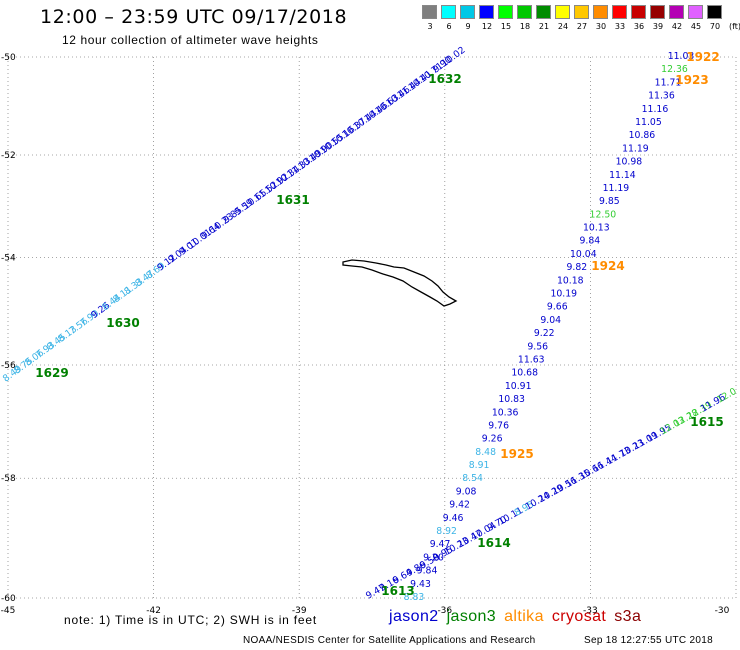 This screenshot has height=650, width=740. I want to click on wave-height-value: 10.98, so click(629, 162).